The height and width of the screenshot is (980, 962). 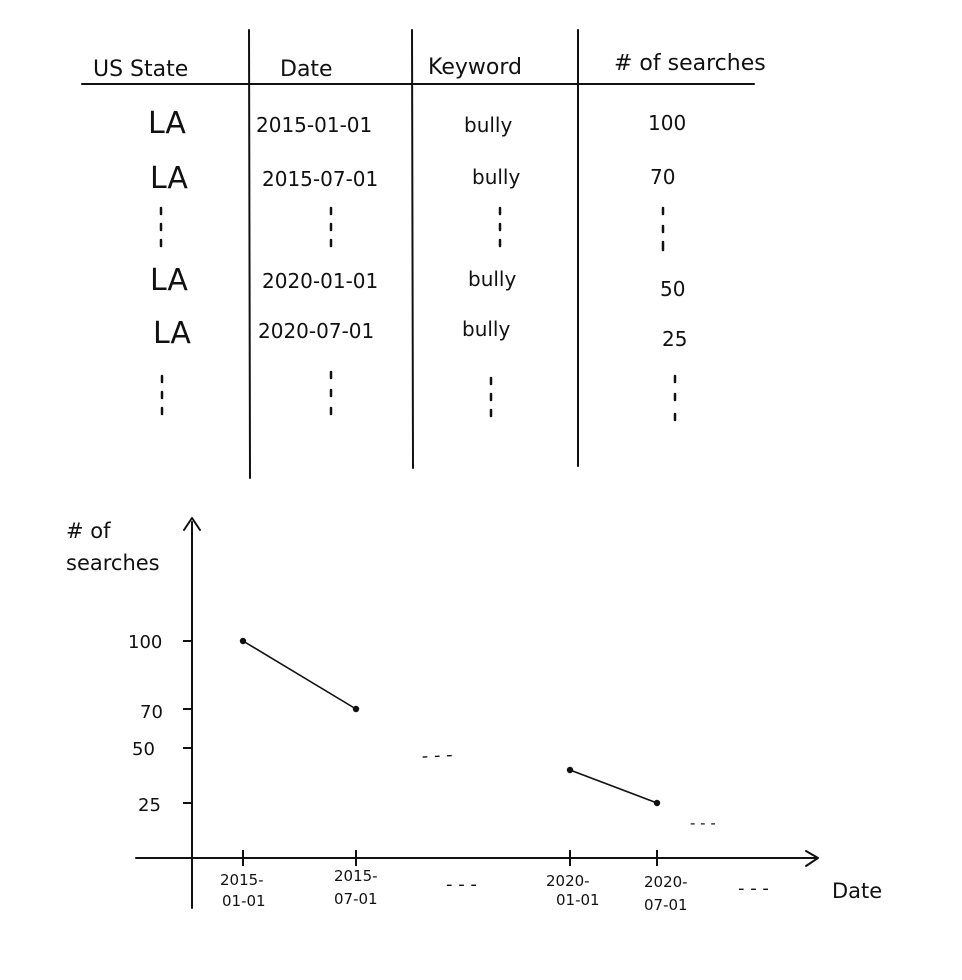 I want to click on table-header-keyword: Keyword, so click(x=475, y=67).